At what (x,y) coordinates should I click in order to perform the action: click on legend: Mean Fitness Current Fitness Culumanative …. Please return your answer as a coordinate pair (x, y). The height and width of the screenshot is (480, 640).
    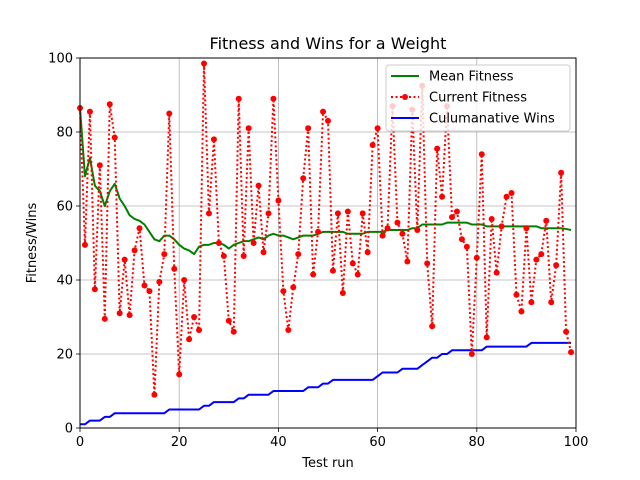
    Looking at the image, I should click on (478, 98).